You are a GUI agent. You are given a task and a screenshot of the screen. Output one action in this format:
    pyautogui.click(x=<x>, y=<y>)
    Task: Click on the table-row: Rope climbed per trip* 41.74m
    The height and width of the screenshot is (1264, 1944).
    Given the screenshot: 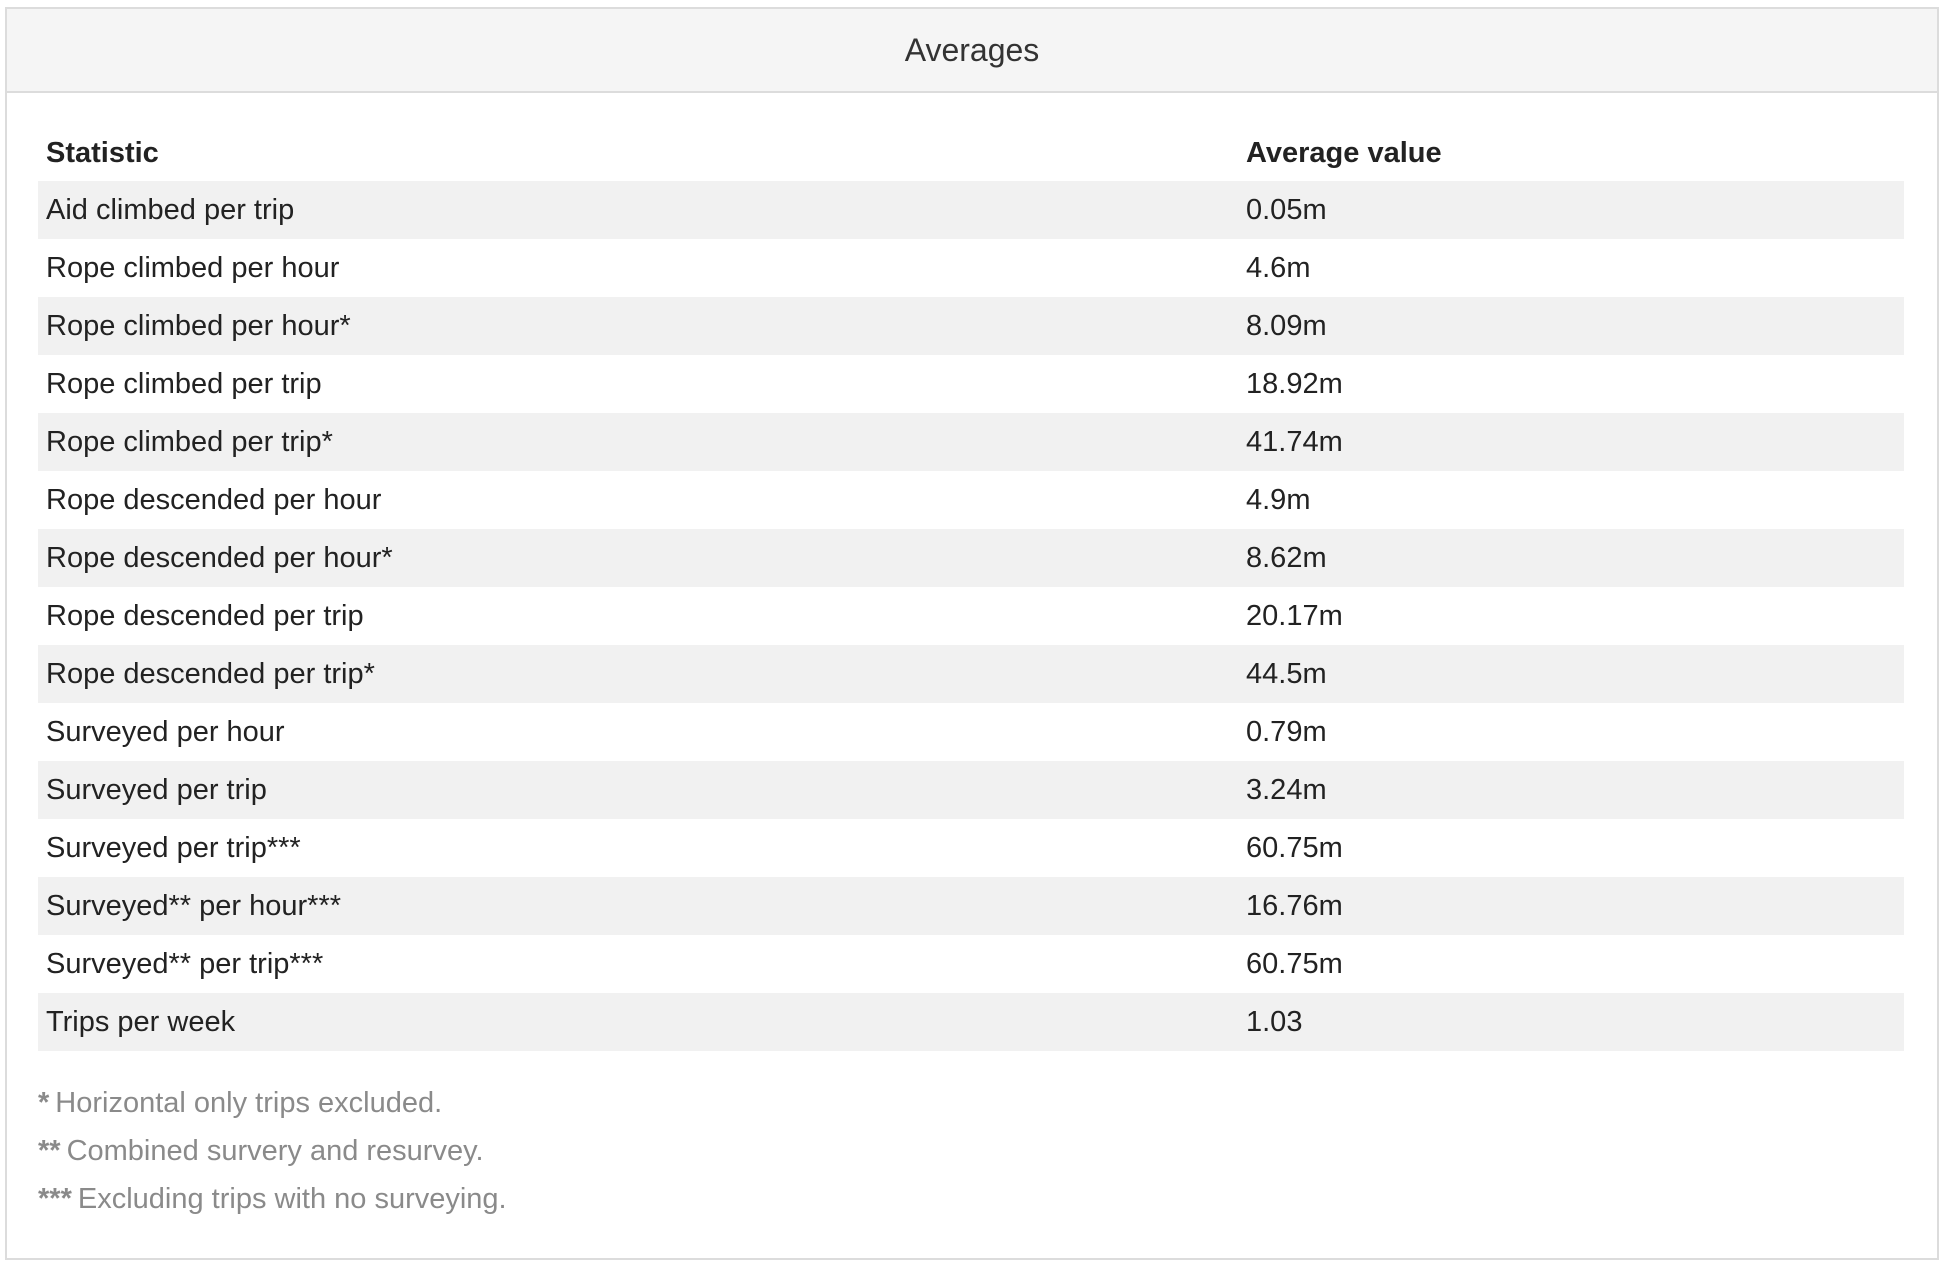 What is the action you would take?
    pyautogui.click(x=971, y=442)
    